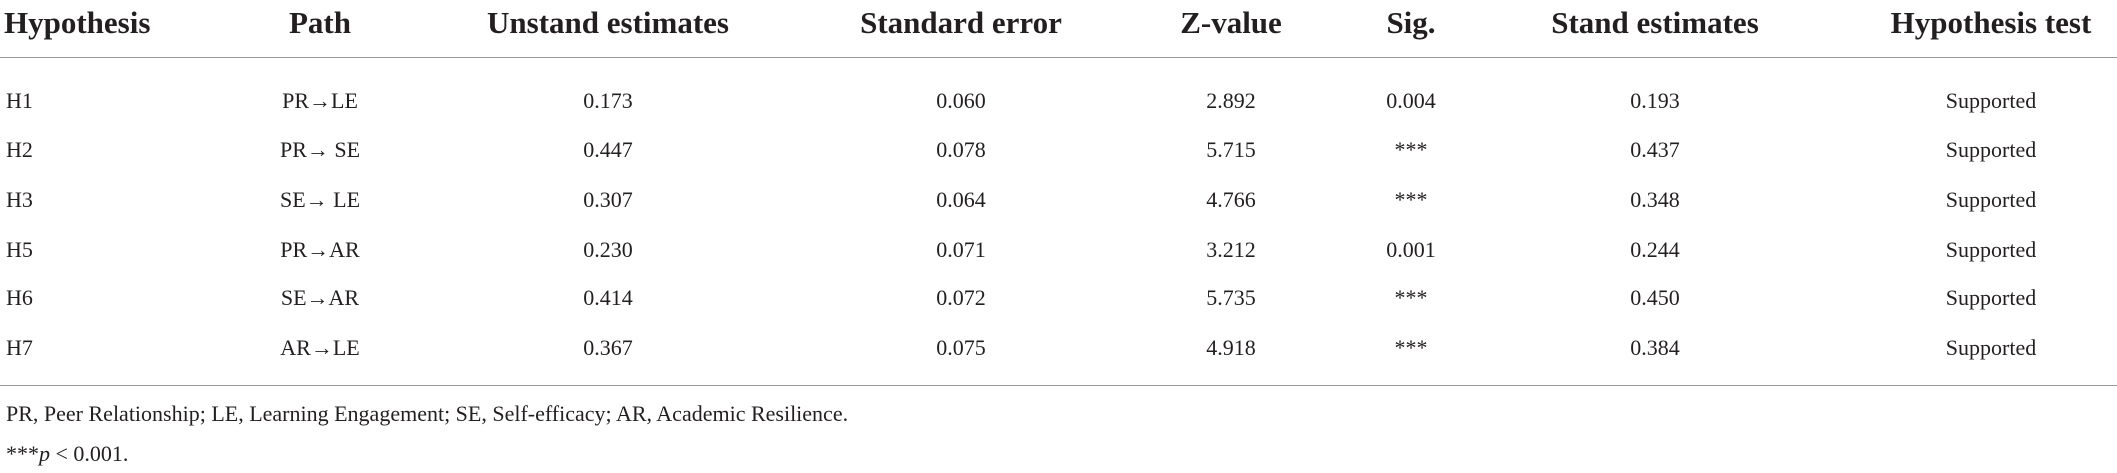 This screenshot has height=473, width=2117. What do you see at coordinates (77, 22) in the screenshot?
I see `column-header: Hypothesis` at bounding box center [77, 22].